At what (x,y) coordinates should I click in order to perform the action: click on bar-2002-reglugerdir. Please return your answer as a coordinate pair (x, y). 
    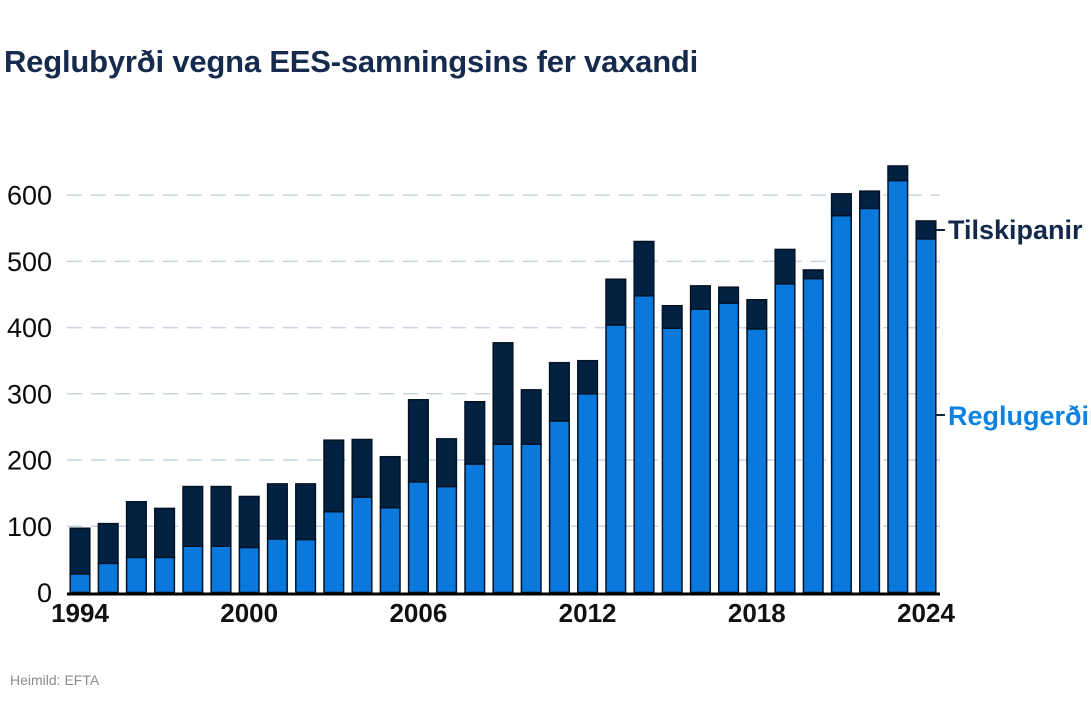
    Looking at the image, I should click on (306, 566).